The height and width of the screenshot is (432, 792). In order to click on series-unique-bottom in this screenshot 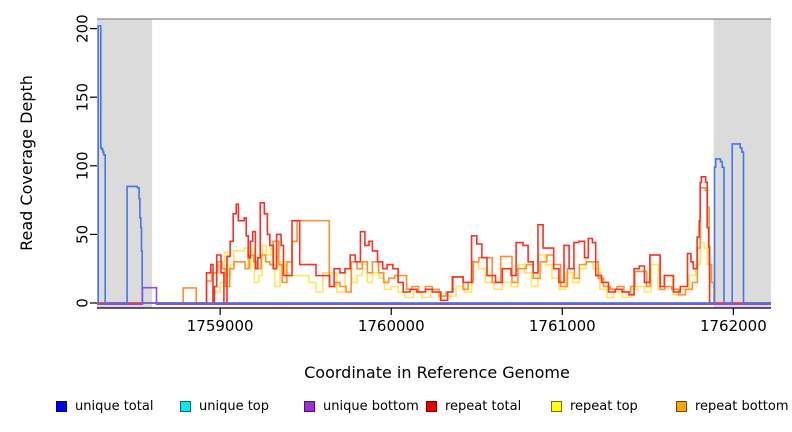, I will do `click(434, 296)`.